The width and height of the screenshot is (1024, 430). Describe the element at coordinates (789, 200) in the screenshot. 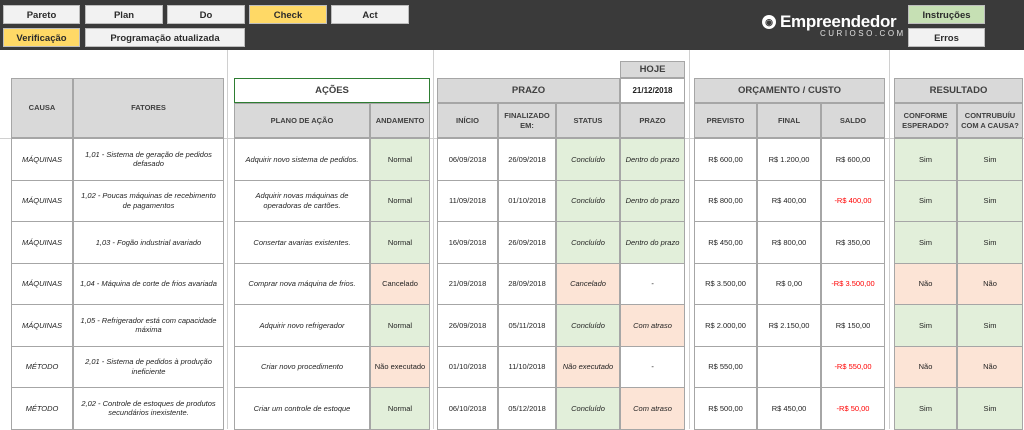

I see `cell-final: R$ 400,00` at that location.